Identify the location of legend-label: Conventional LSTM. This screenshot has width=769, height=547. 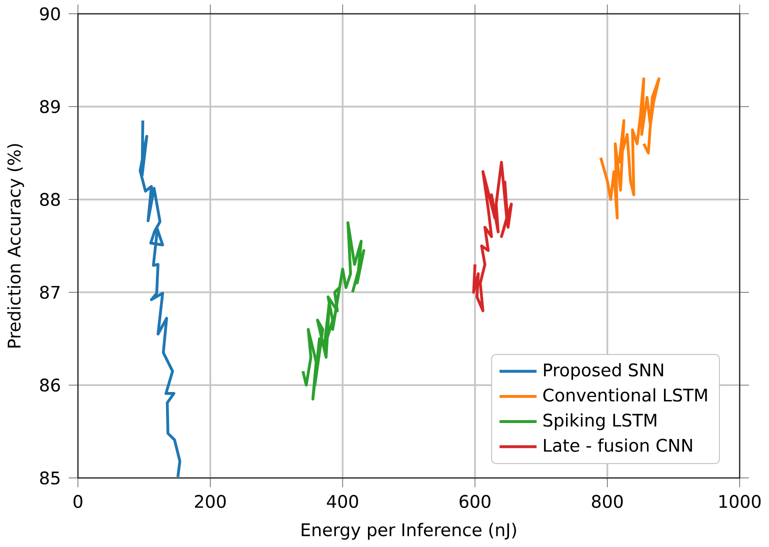
(625, 395).